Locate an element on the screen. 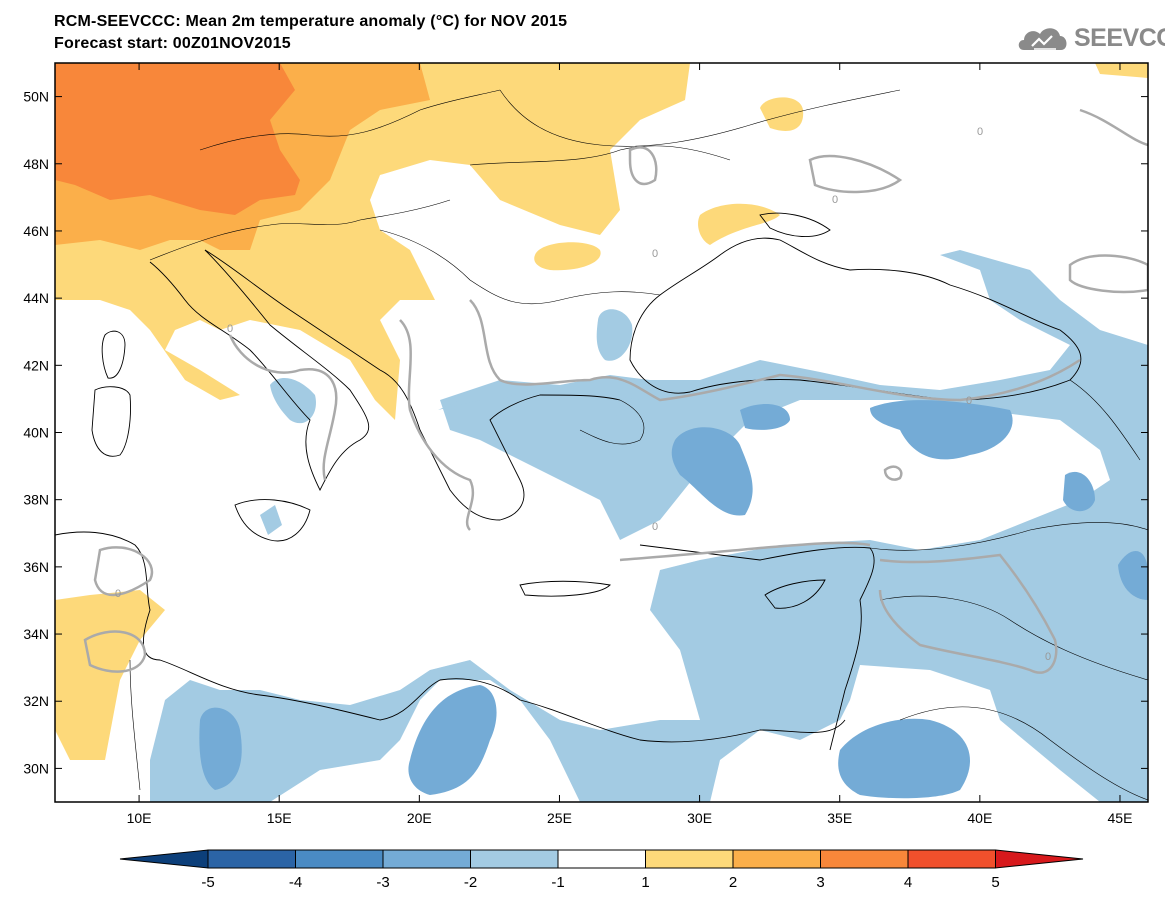 This screenshot has width=1165, height=907. coastline-blacksea is located at coordinates (855, 319).